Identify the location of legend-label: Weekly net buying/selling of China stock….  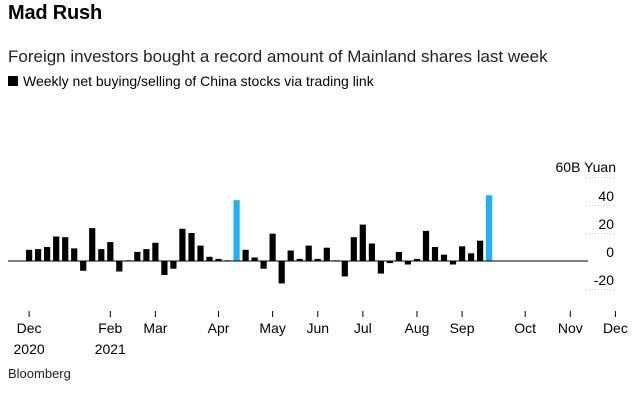
(198, 81).